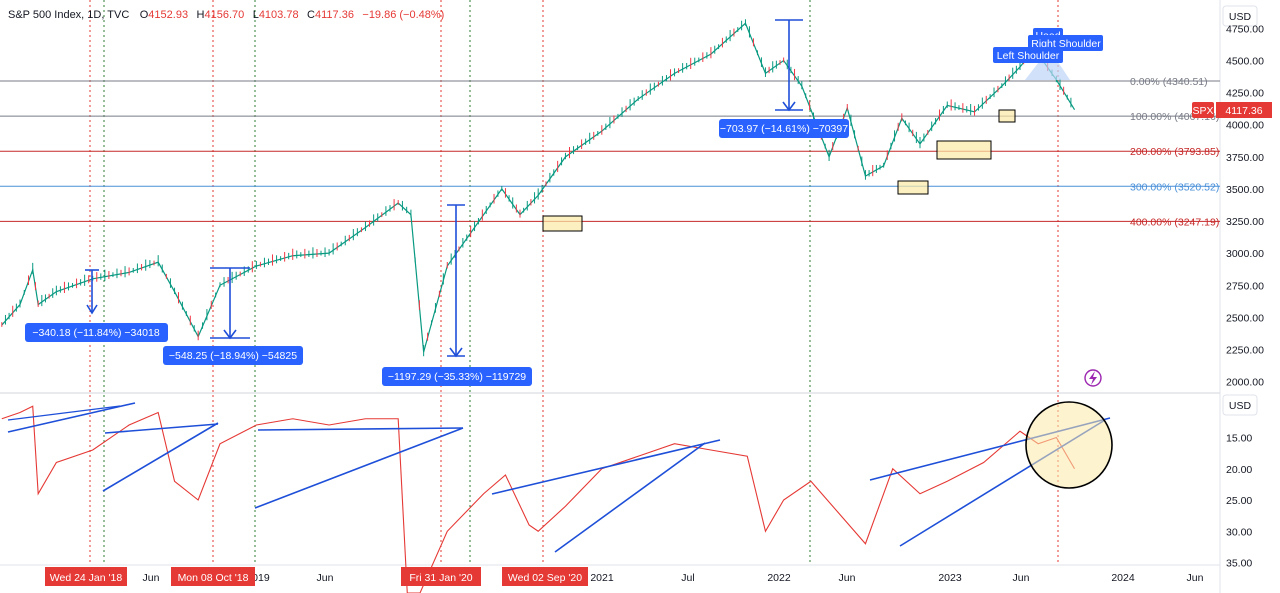 The height and width of the screenshot is (593, 1280). What do you see at coordinates (1047, 69) in the screenshot?
I see `head-shoulders-shape` at bounding box center [1047, 69].